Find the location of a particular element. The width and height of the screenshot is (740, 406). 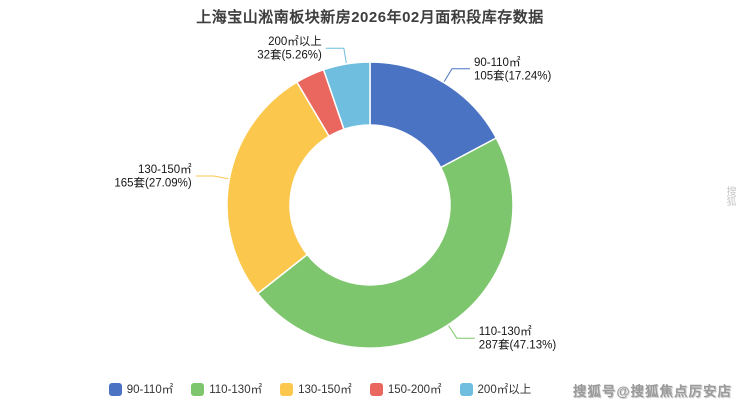

watermark: 搜狐号@搜狐焦点厉安店 is located at coordinates (652, 391).